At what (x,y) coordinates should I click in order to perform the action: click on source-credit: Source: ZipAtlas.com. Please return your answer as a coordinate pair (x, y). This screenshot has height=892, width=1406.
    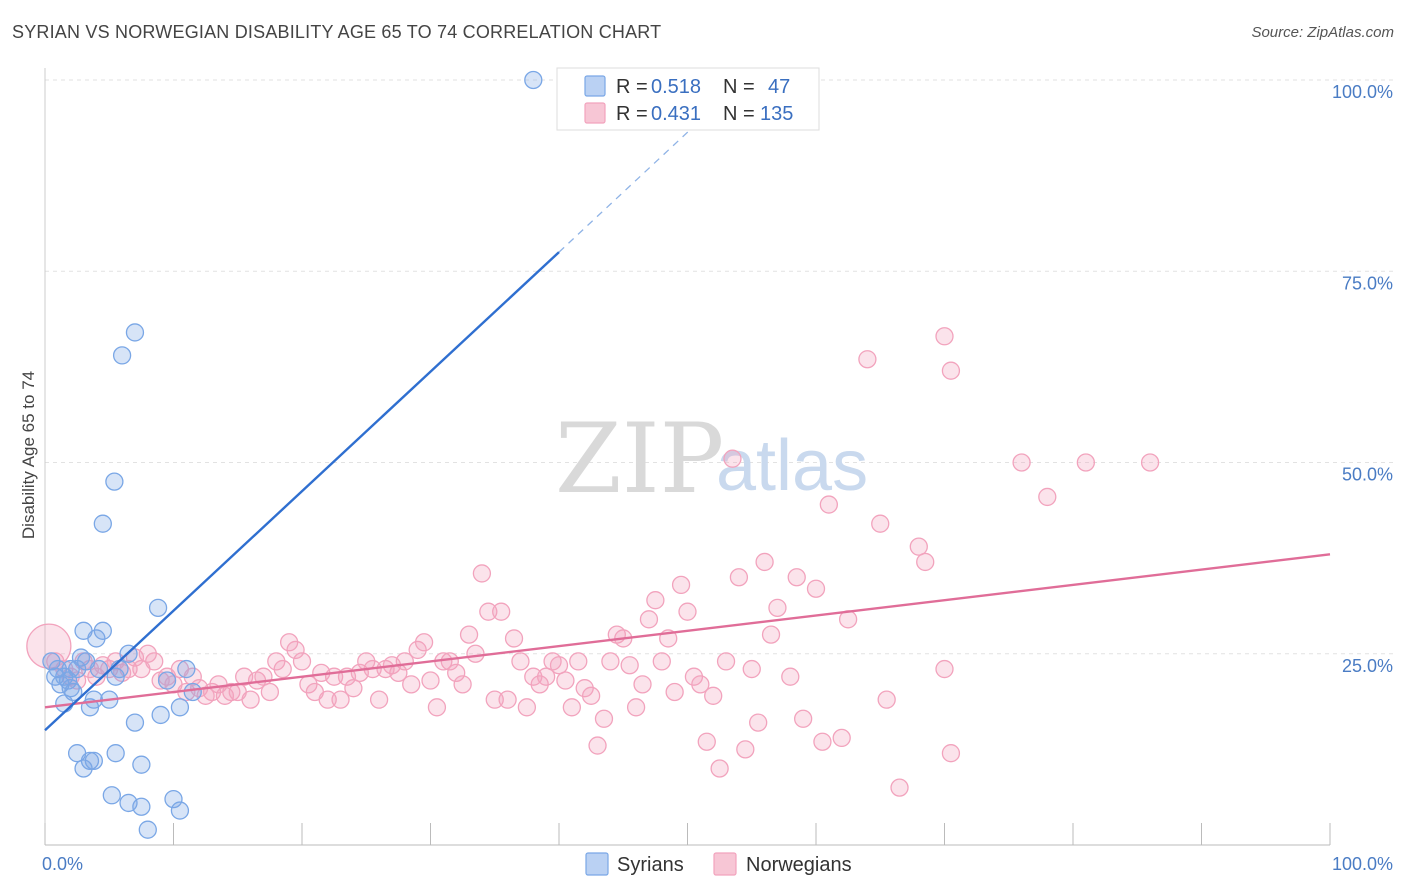
    Looking at the image, I should click on (1322, 32).